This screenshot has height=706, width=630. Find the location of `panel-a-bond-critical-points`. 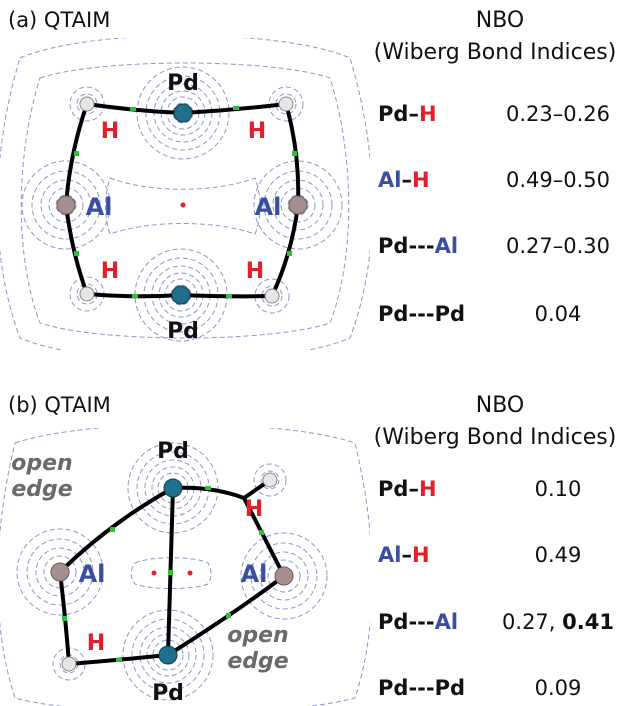

panel-a-bond-critical-points is located at coordinates (185, 202).